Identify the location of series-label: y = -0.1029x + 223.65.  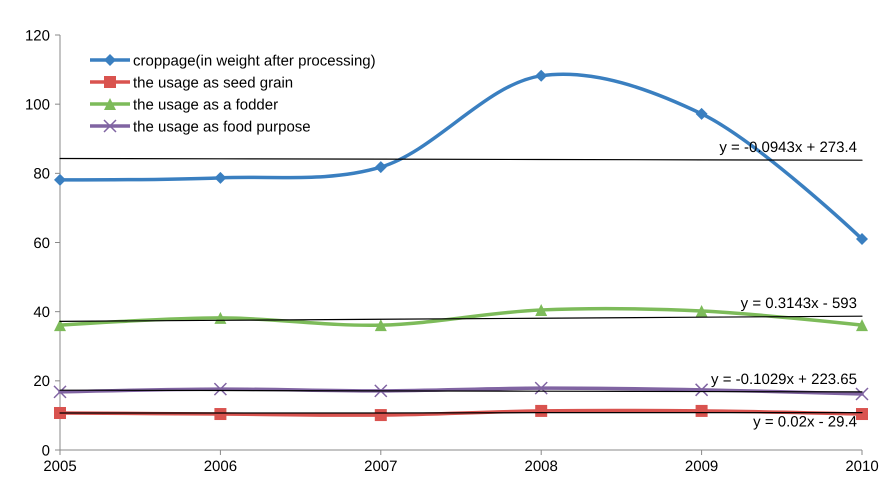
(784, 379).